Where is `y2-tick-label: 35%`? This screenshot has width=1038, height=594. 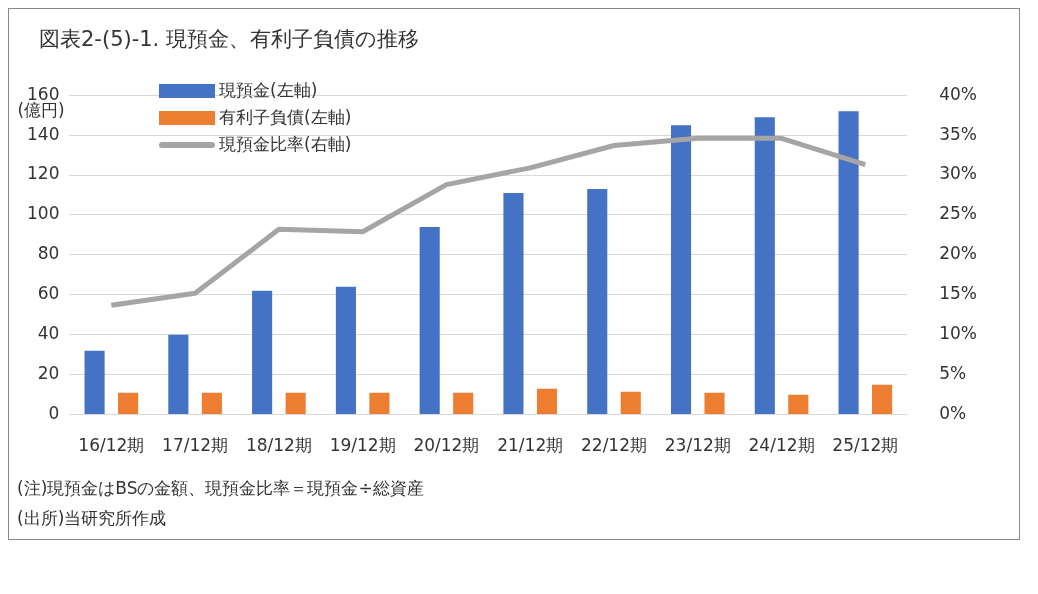
y2-tick-label: 35% is located at coordinates (958, 133).